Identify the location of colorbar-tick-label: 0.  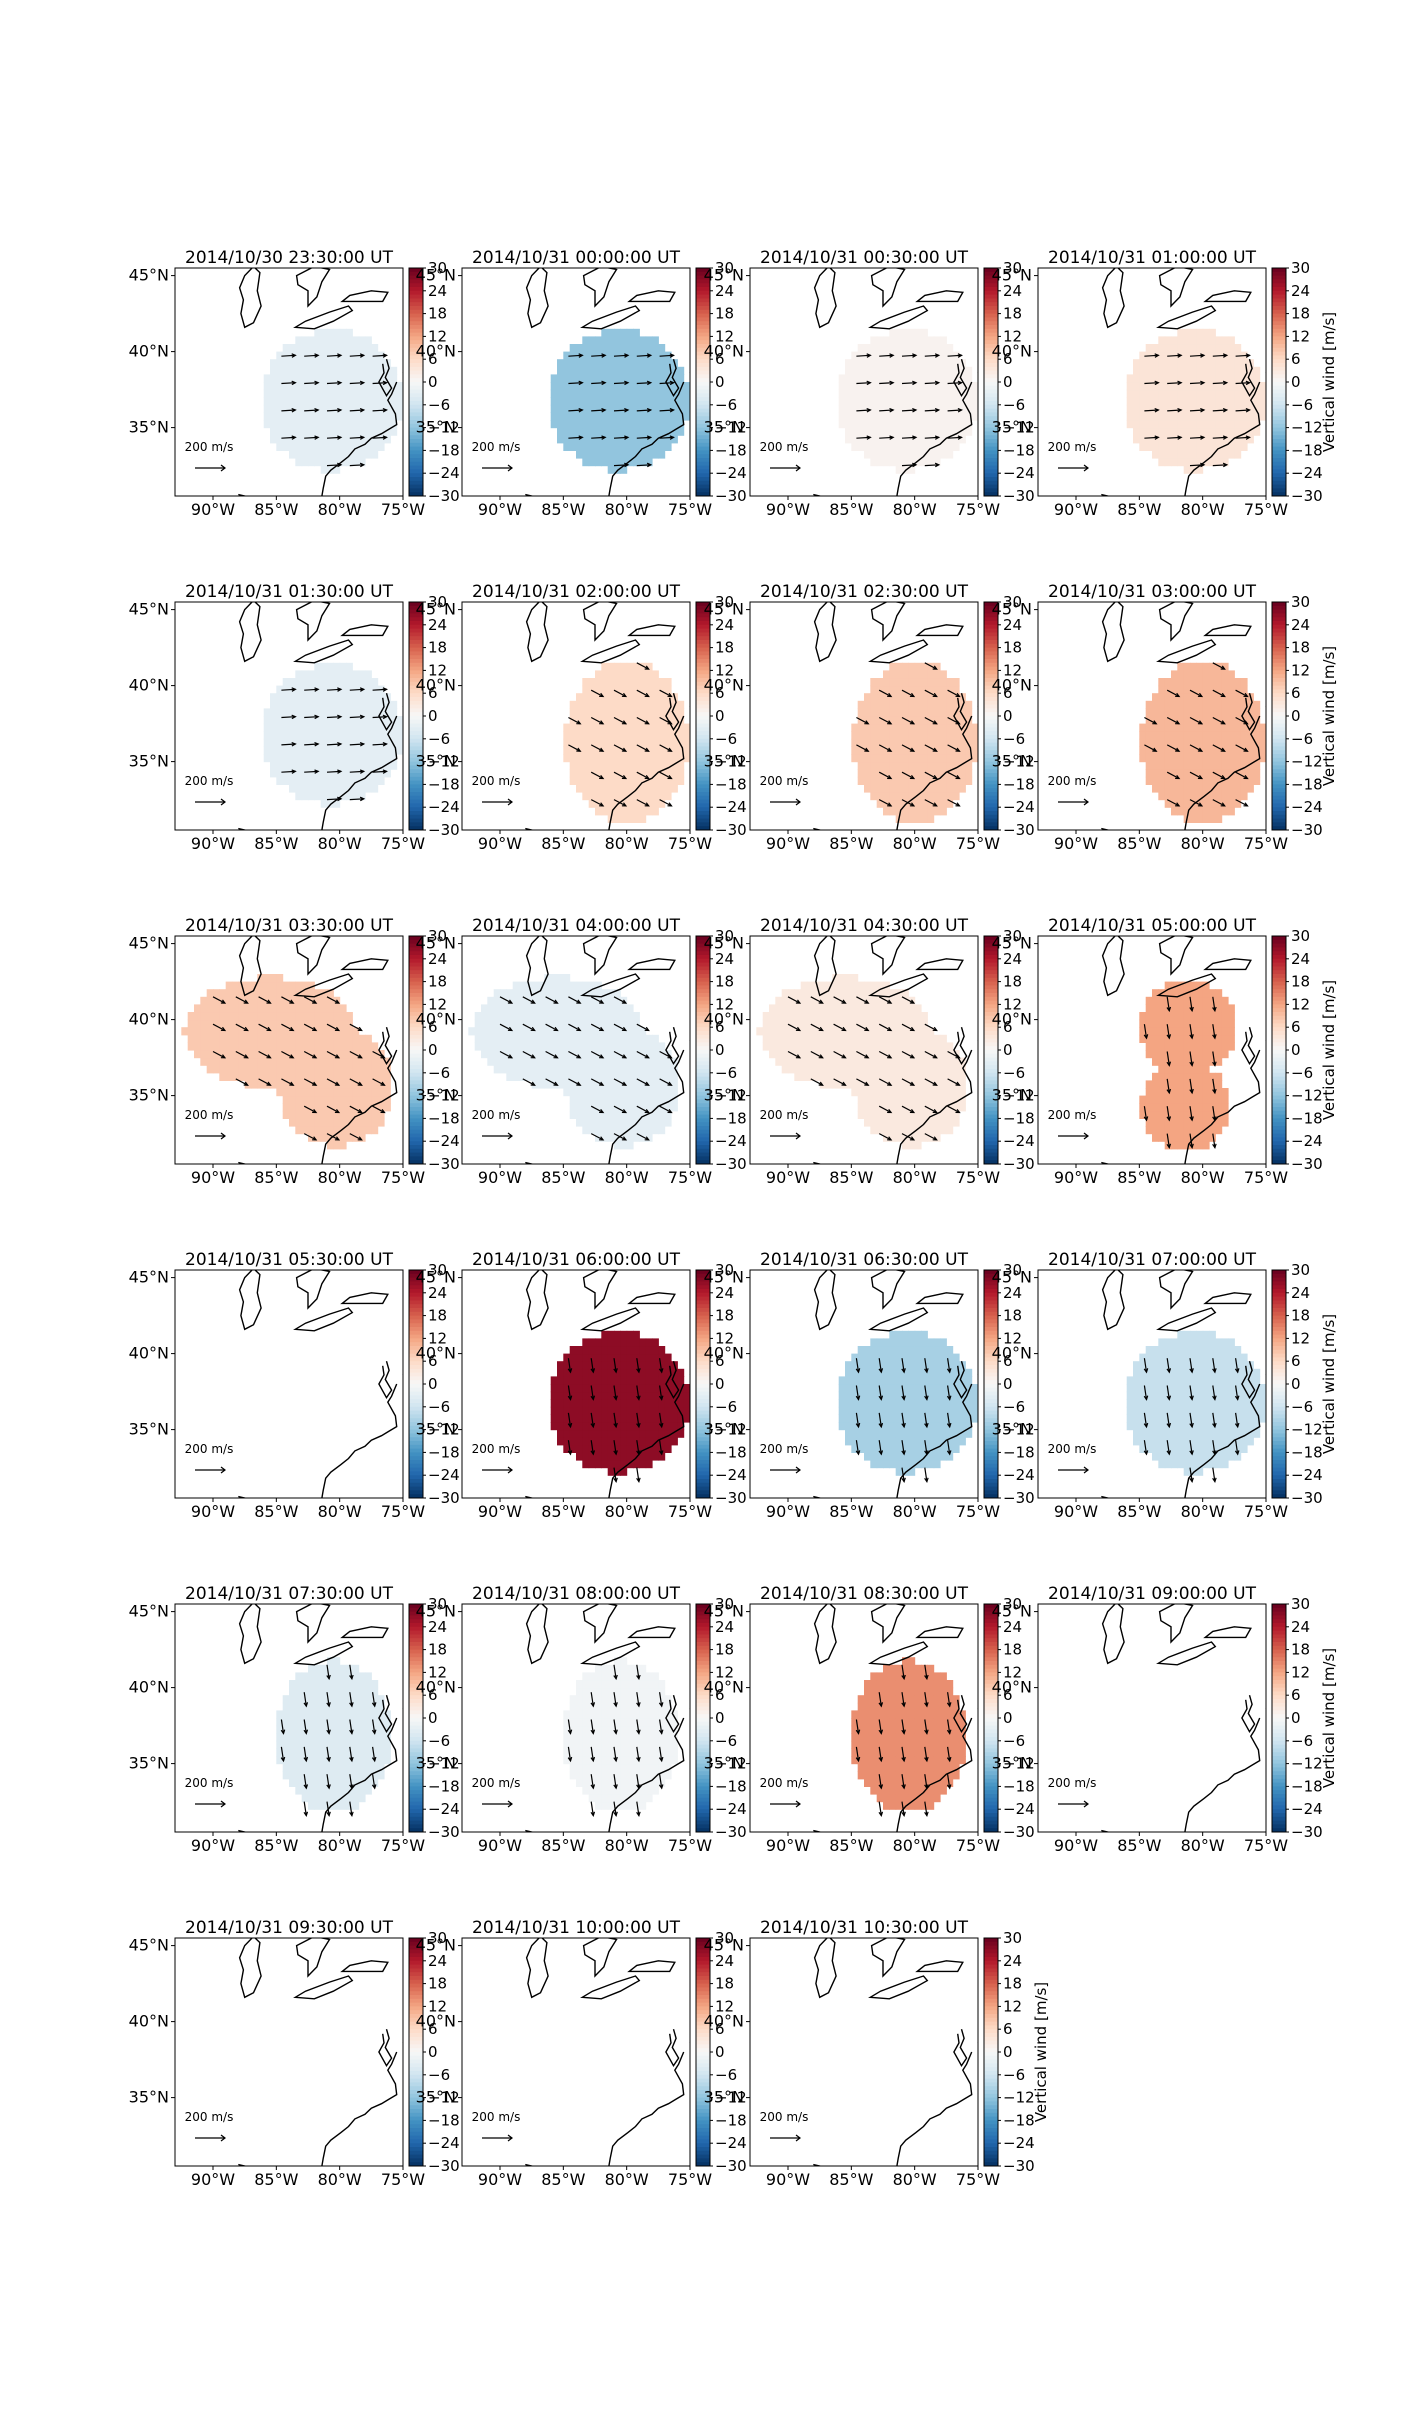
(433, 716).